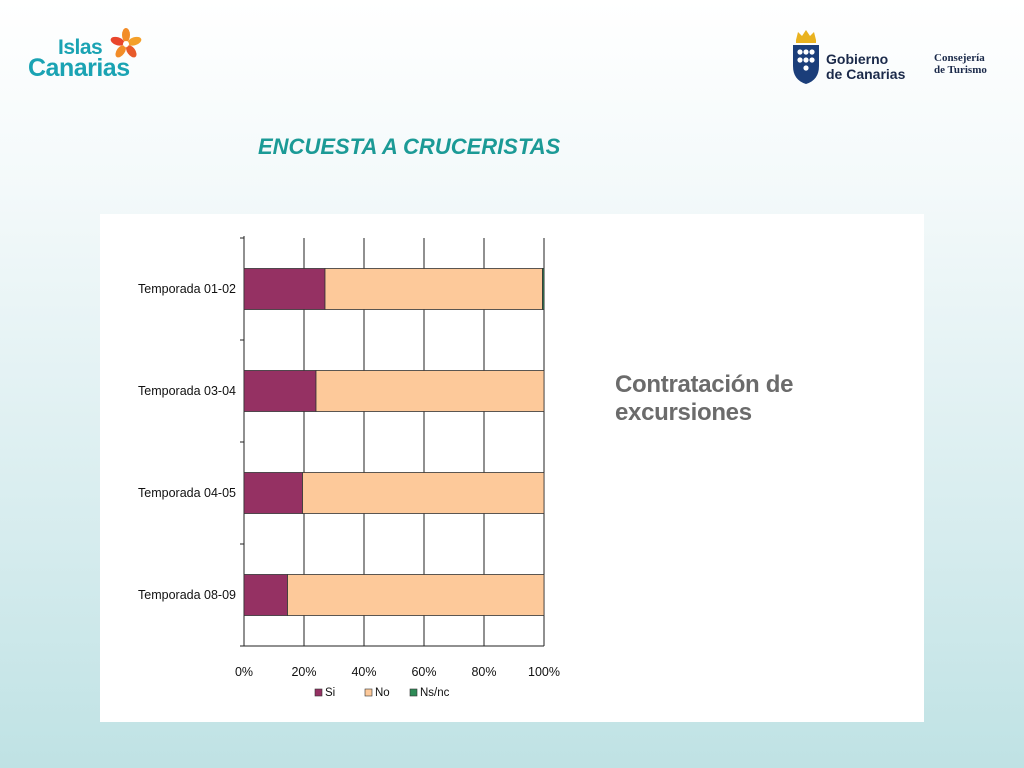  I want to click on gobierno-text: Gobierno de Canarias, so click(866, 66).